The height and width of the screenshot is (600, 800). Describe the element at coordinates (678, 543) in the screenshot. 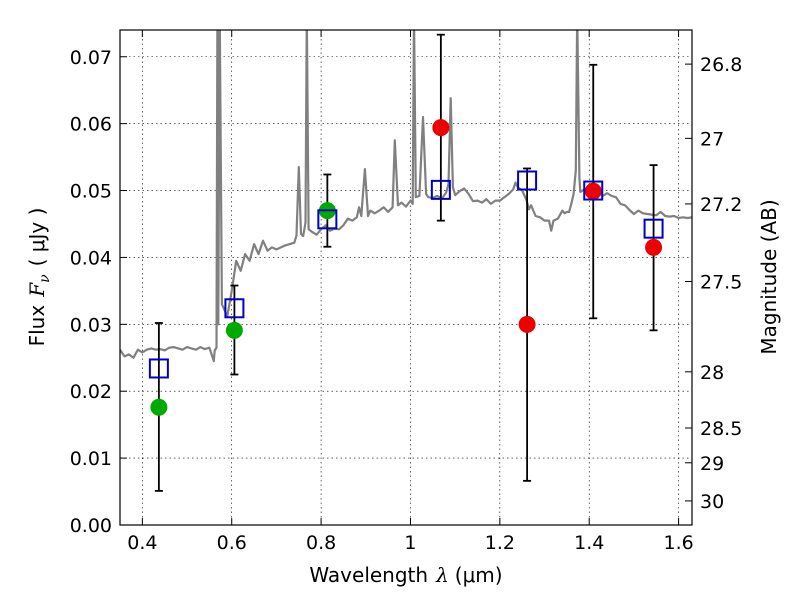

I see `x-tick-label: 1.6` at that location.